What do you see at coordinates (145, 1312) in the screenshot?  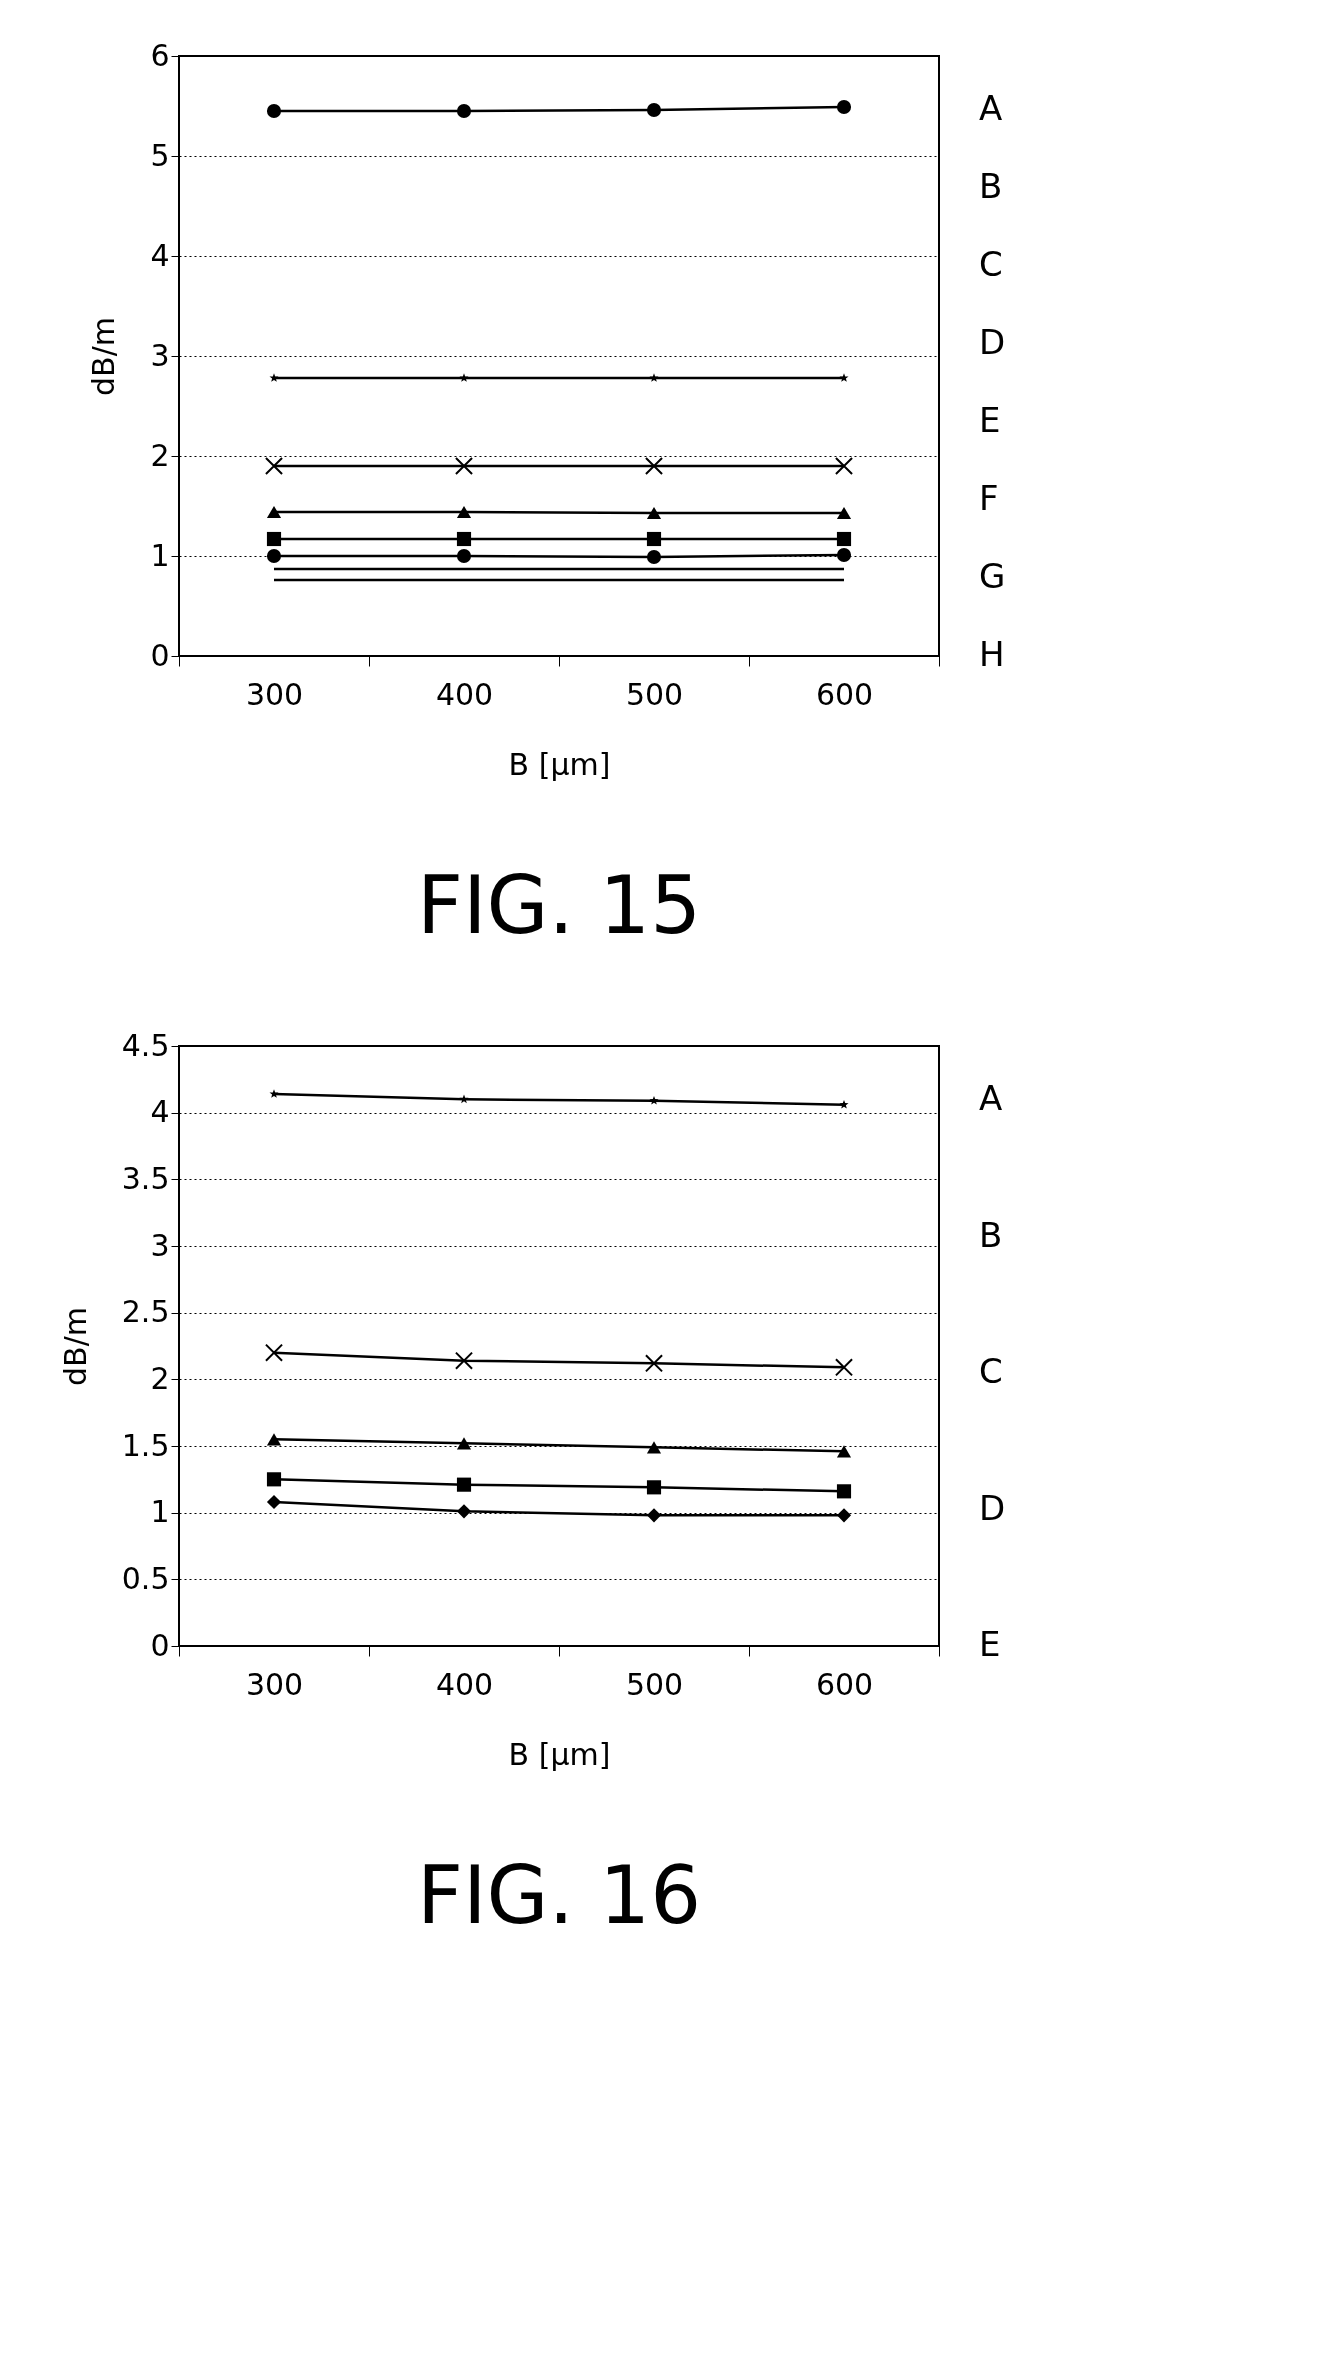 I see `y-tick-label: 2.5` at bounding box center [145, 1312].